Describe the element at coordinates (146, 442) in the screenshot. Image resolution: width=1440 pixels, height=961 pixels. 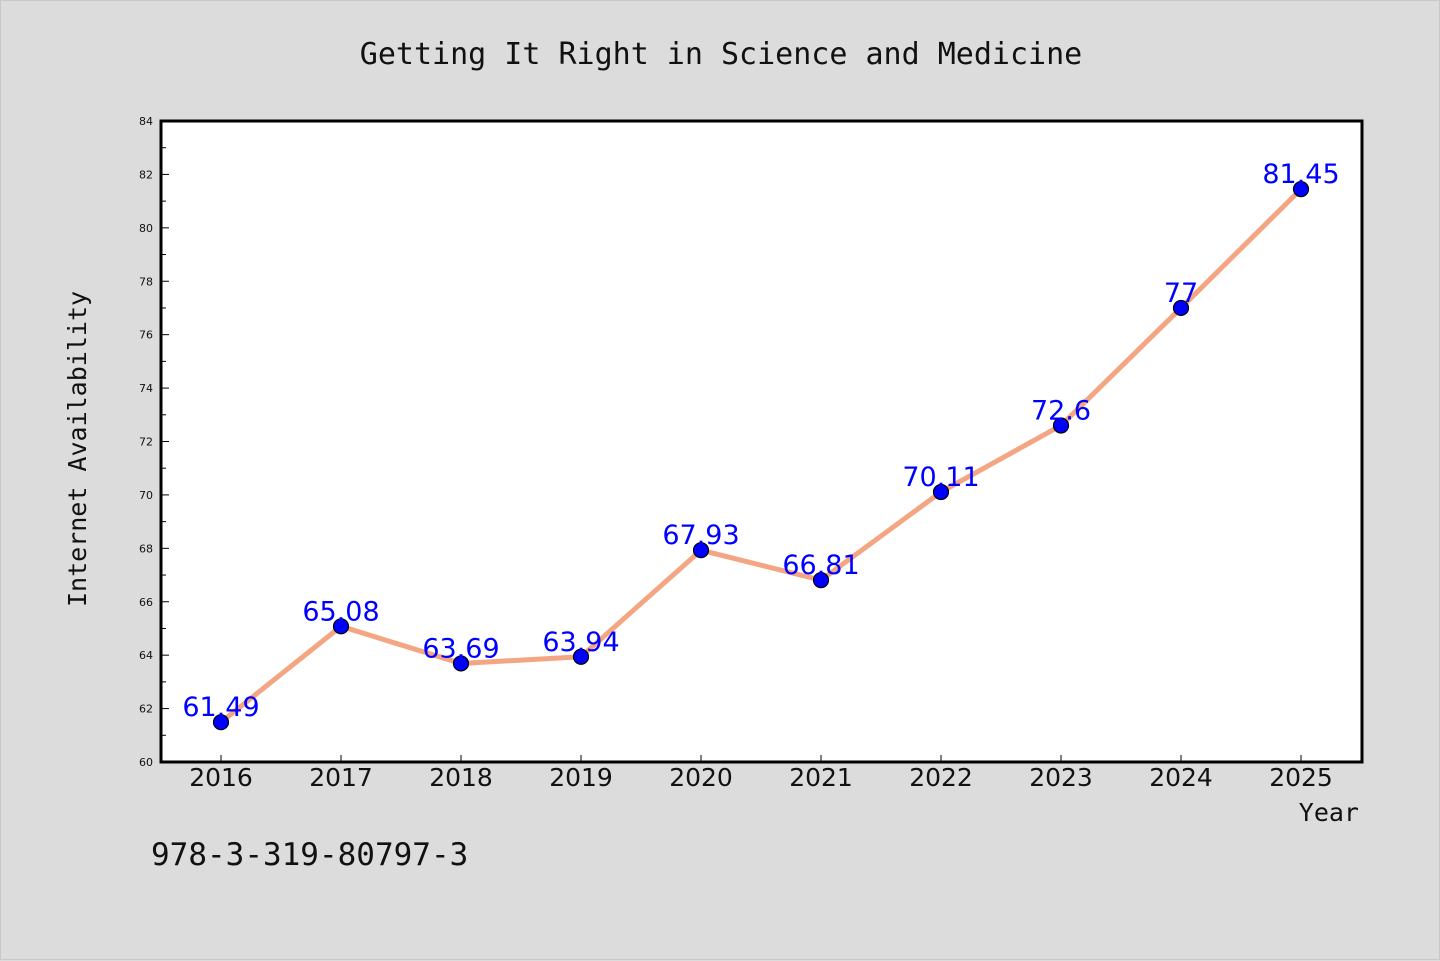
I see `y-tick-label: 72` at that location.